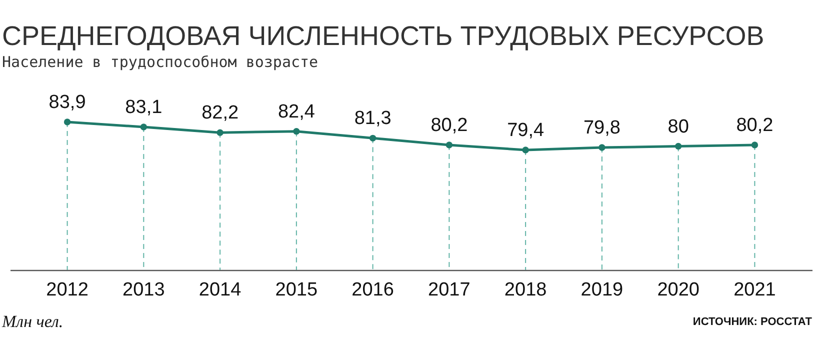  I want to click on chart-subtitle: Население в трудоспособном возрасте, so click(160, 62).